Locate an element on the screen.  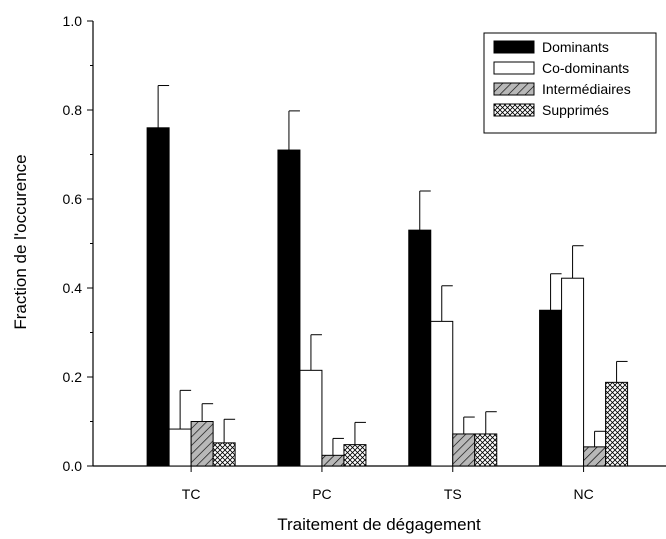
x-tick-label: NC is located at coordinates (583, 494).